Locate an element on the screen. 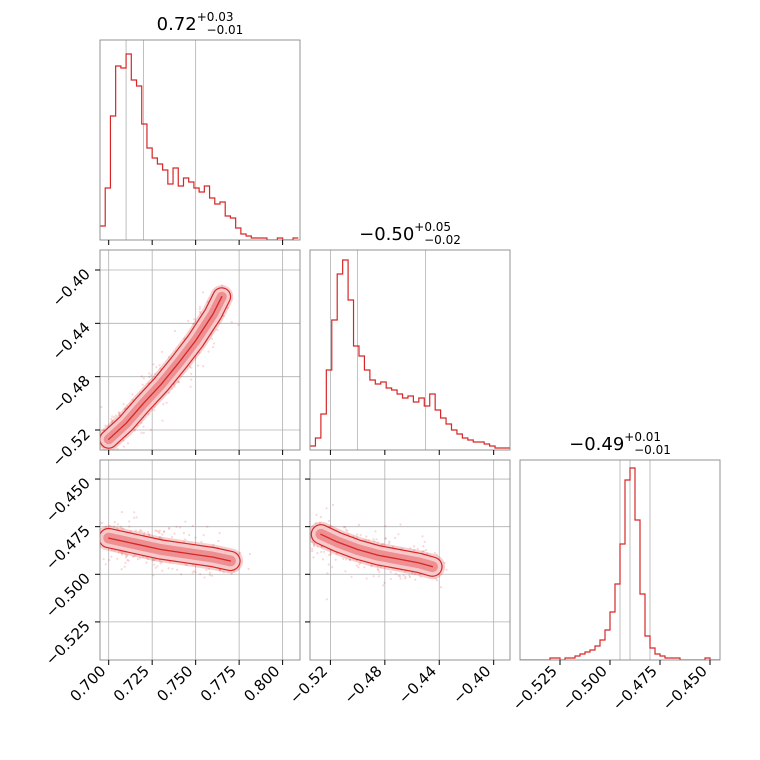  density-ridge is located at coordinates (170, 549).